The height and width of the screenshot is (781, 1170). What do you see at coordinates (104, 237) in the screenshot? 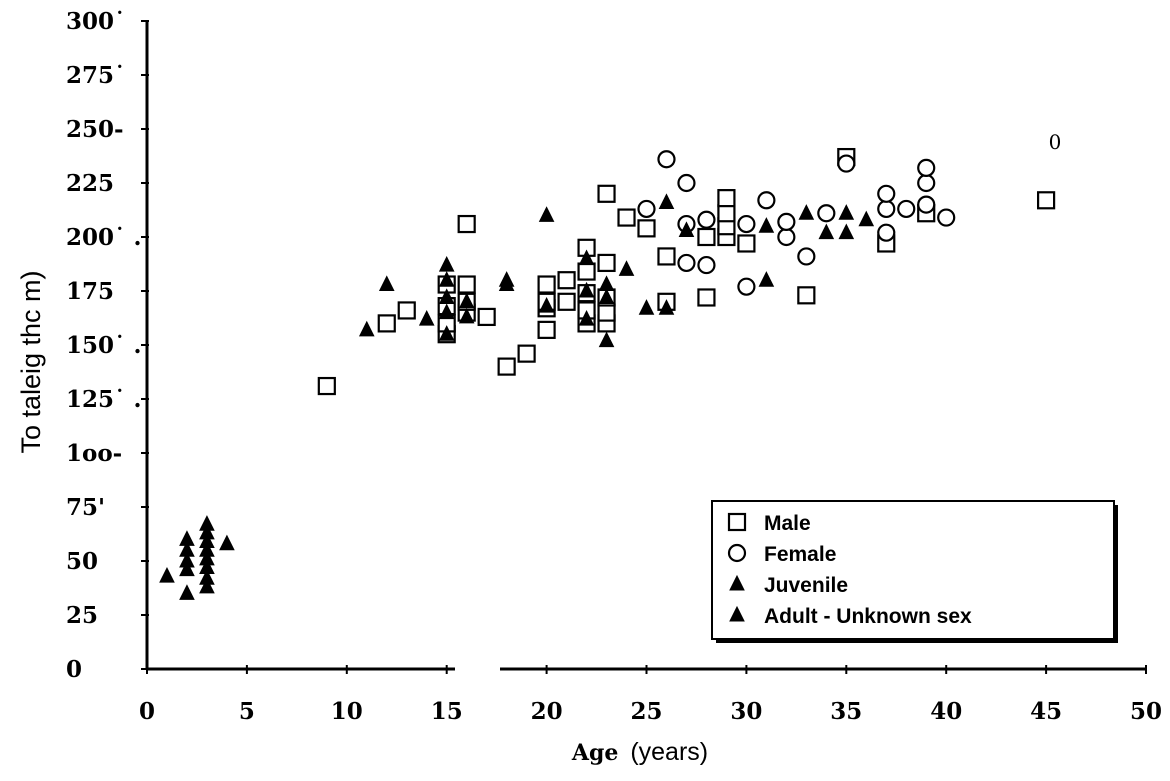
I see `y-tick-label: 200˙ .` at bounding box center [104, 237].